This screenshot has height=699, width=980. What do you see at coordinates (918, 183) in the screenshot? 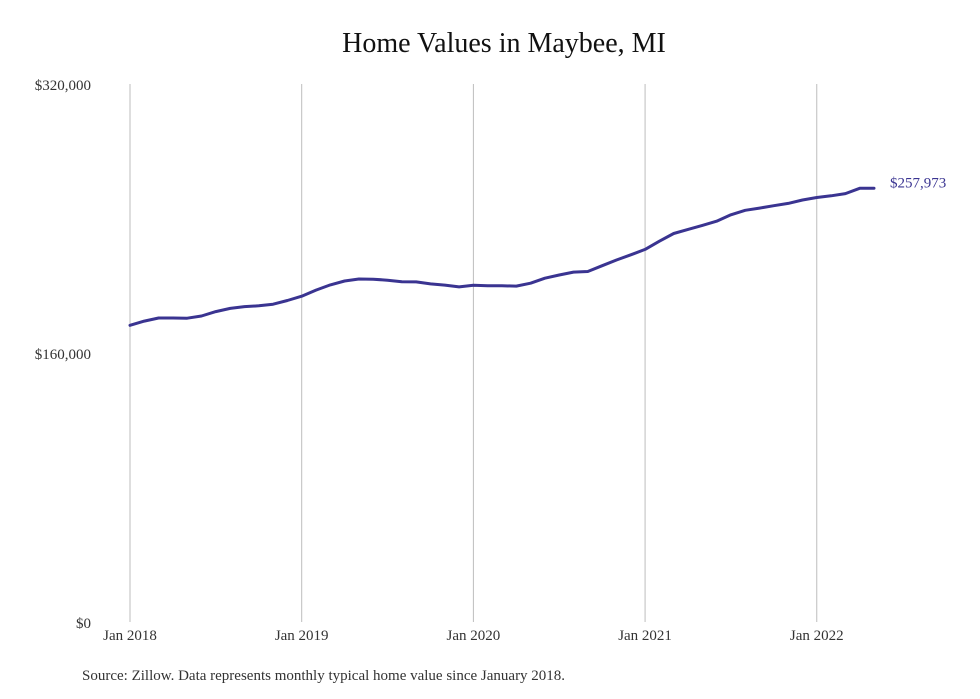
I see `end-value-label: $257,973` at bounding box center [918, 183].